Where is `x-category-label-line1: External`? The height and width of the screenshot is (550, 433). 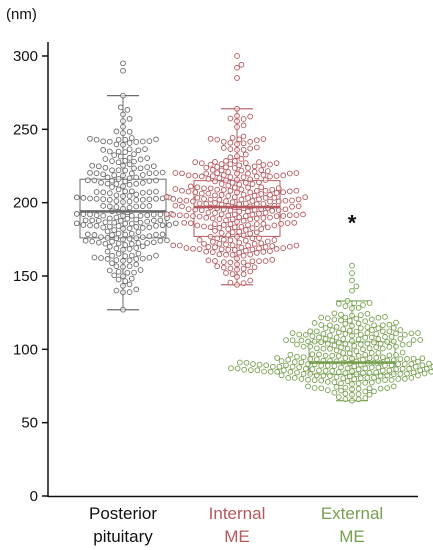 x-category-label-line1: External is located at coordinates (352, 513).